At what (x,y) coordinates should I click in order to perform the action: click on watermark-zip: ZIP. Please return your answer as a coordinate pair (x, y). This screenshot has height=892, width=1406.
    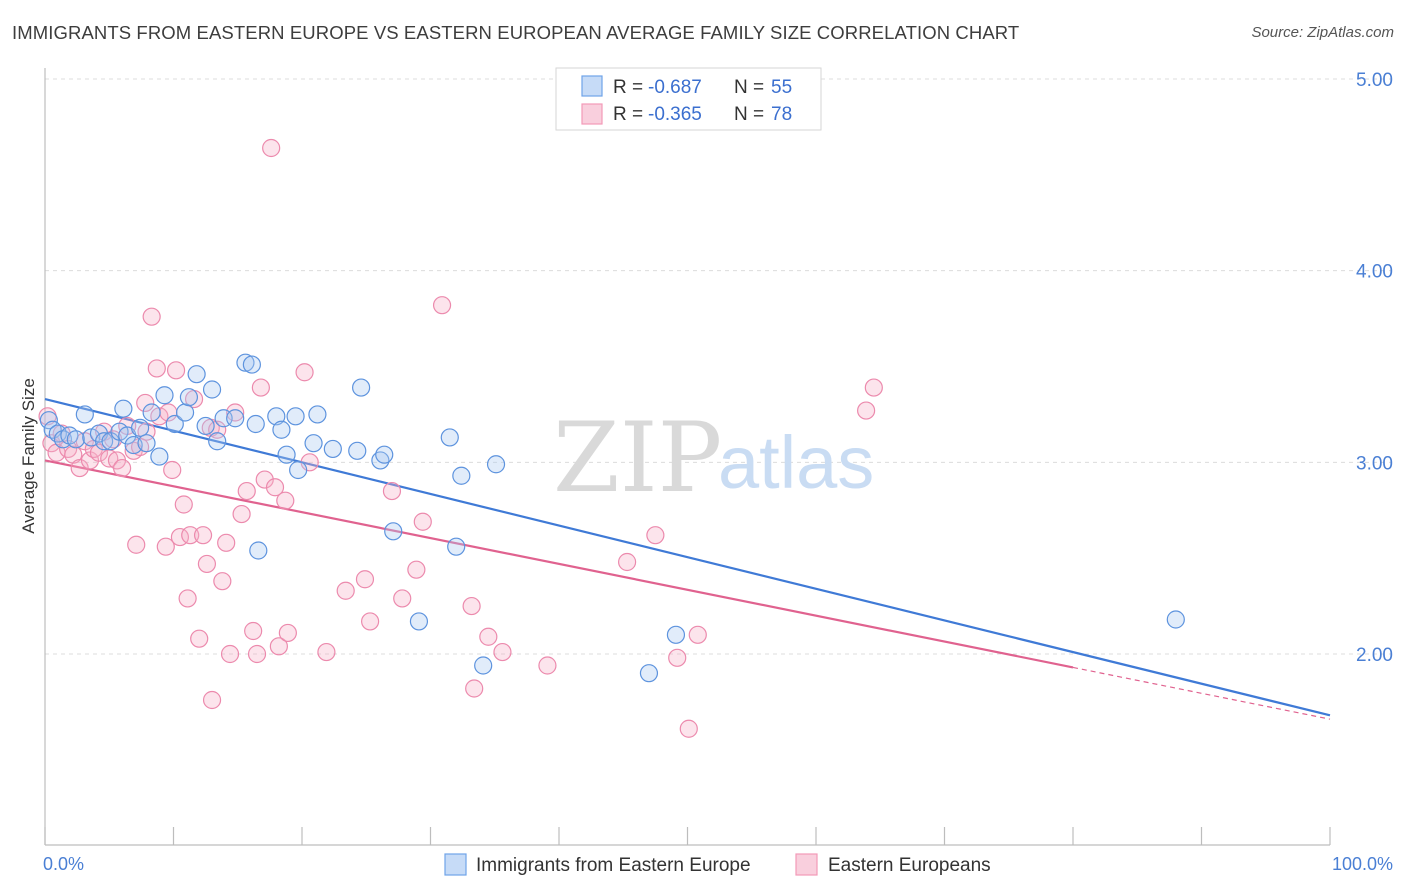
    Looking at the image, I should click on (637, 458).